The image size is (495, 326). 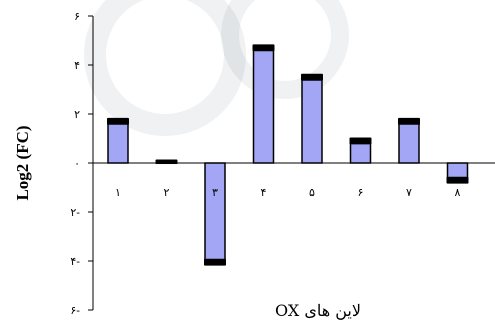 What do you see at coordinates (77, 16) in the screenshot?
I see `y-tick-label: ۶` at bounding box center [77, 16].